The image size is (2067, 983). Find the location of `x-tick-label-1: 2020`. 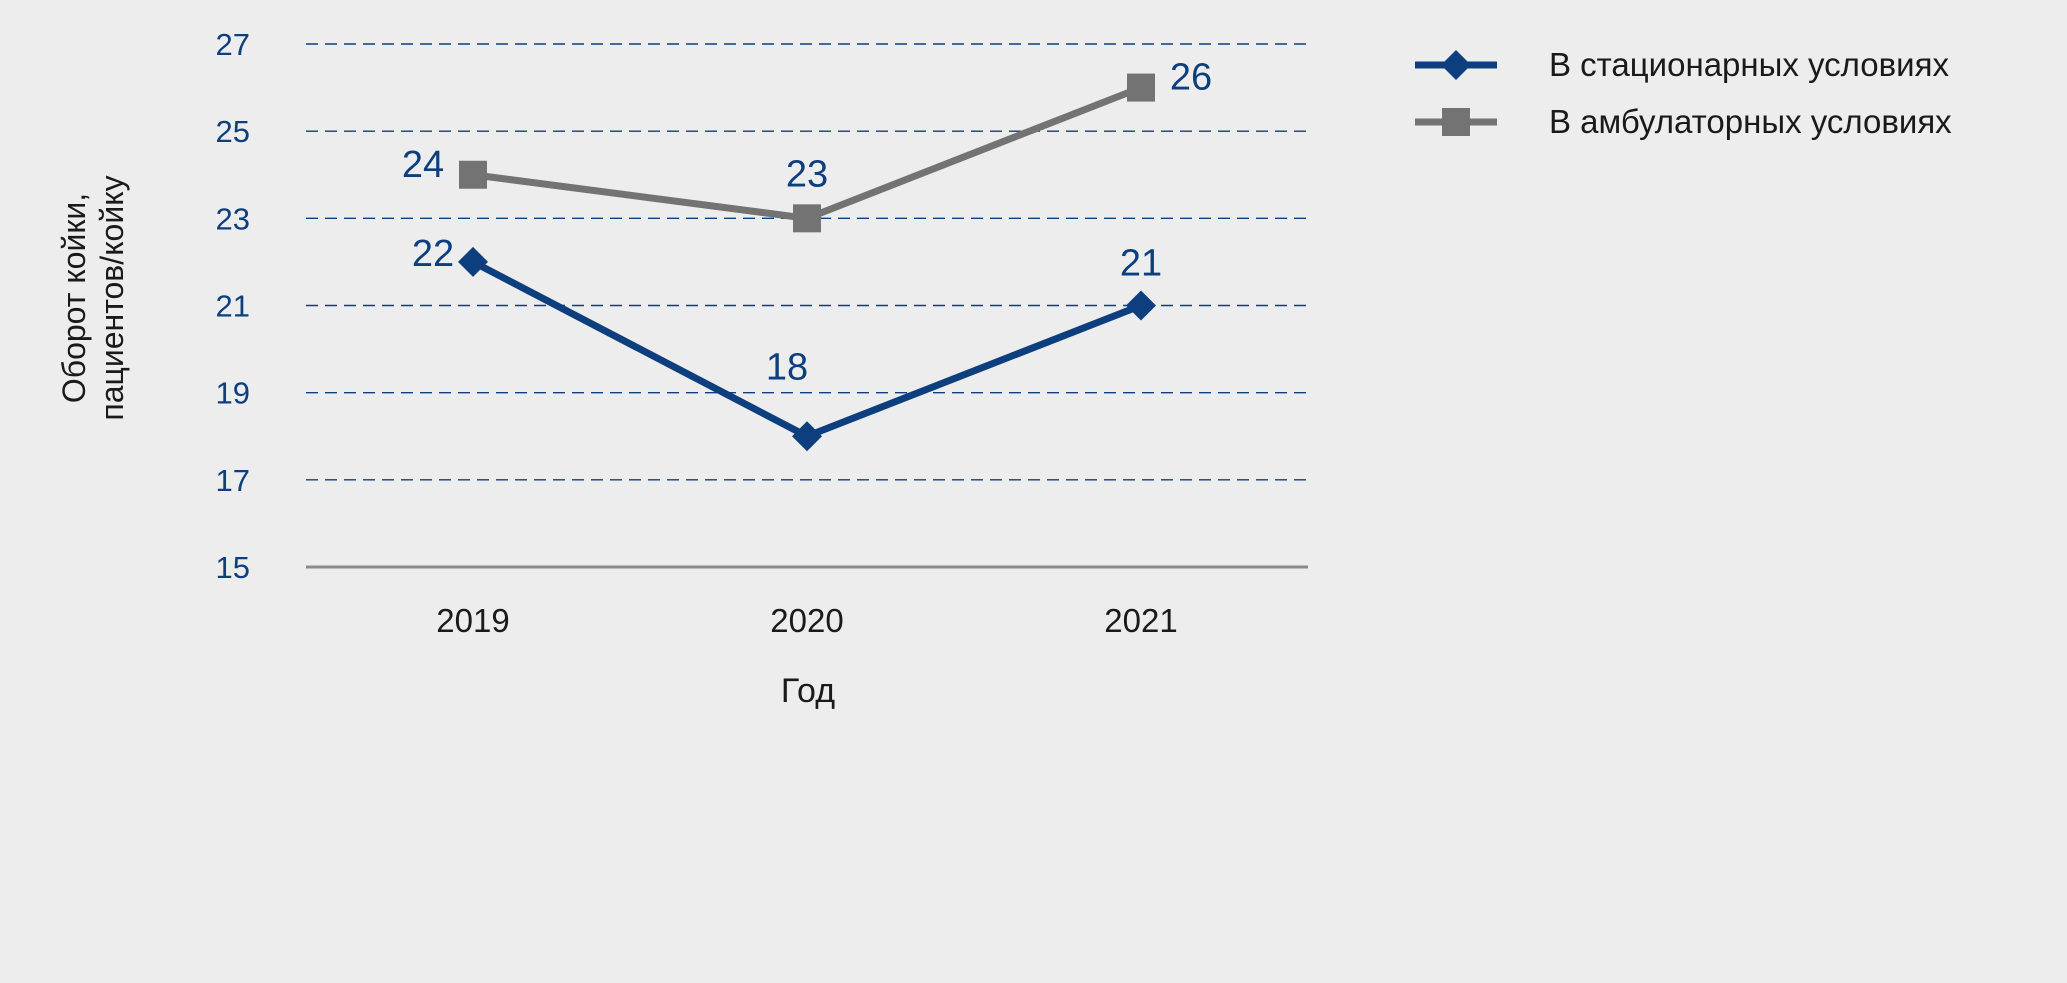

x-tick-label-1: 2020 is located at coordinates (806, 620).